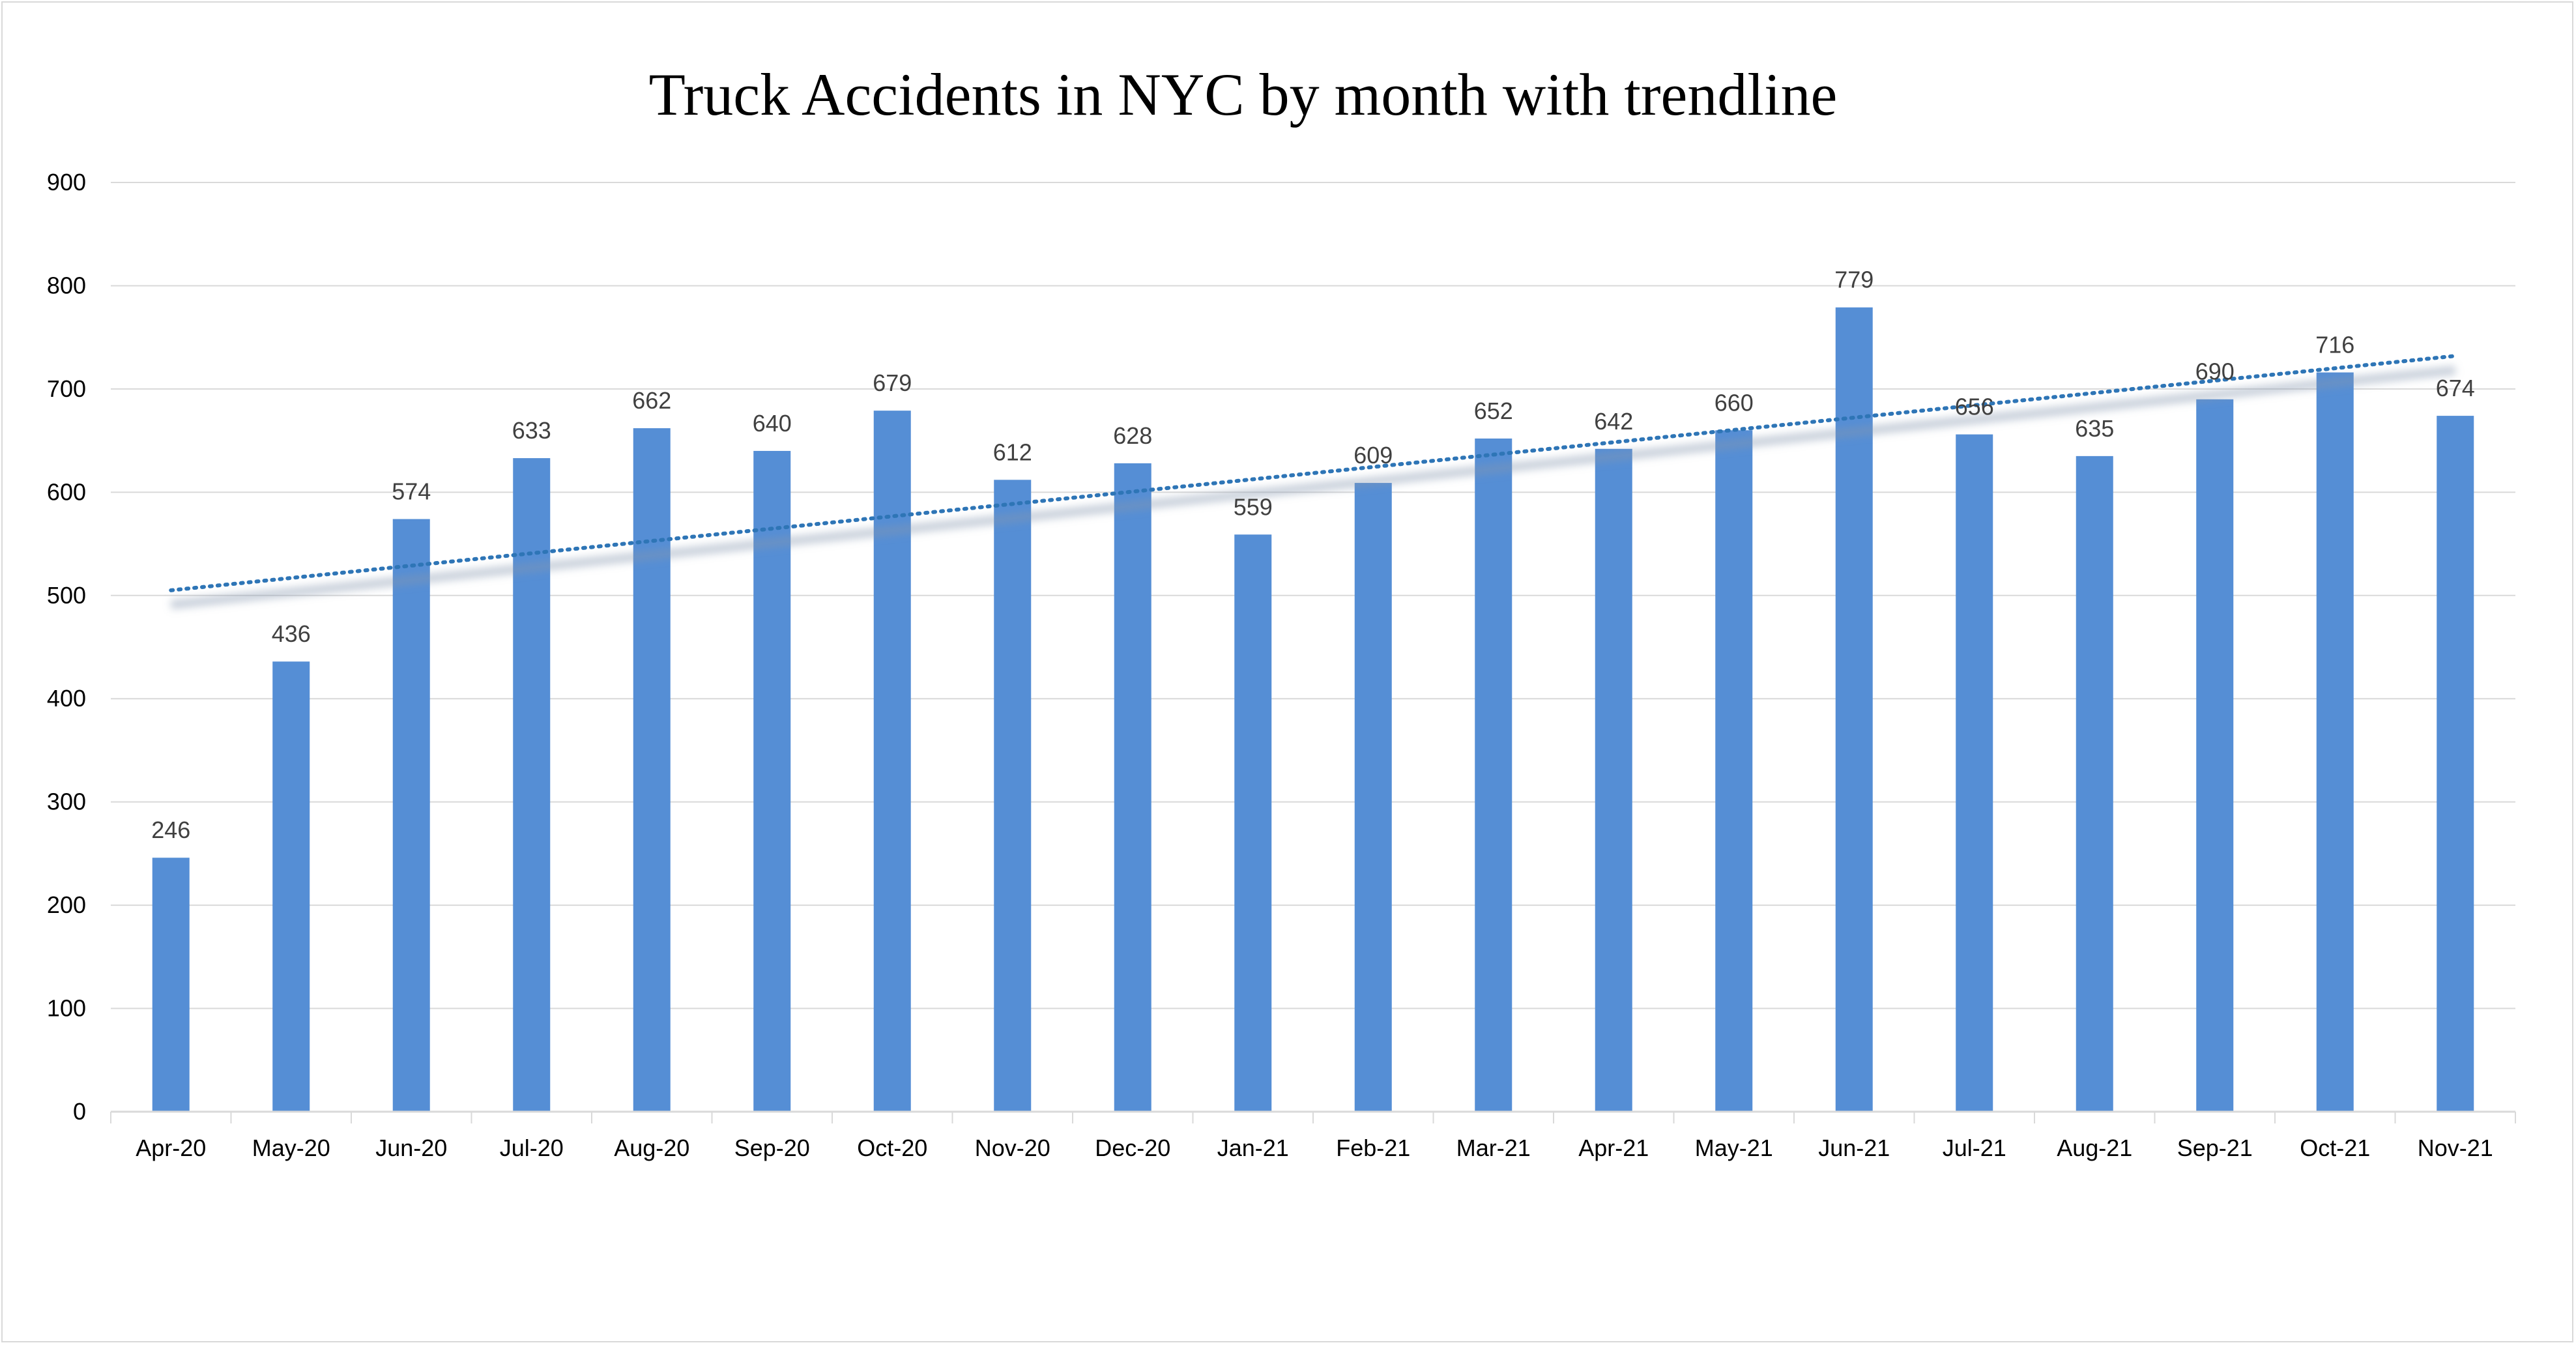 Image resolution: width=2576 pixels, height=1345 pixels. I want to click on x-tick-label: Jun-21, so click(1854, 1148).